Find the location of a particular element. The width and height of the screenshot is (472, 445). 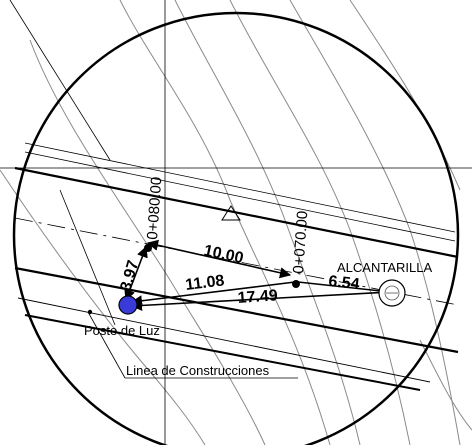

alcantarilla-label: ALCANTARILLA is located at coordinates (384, 267).